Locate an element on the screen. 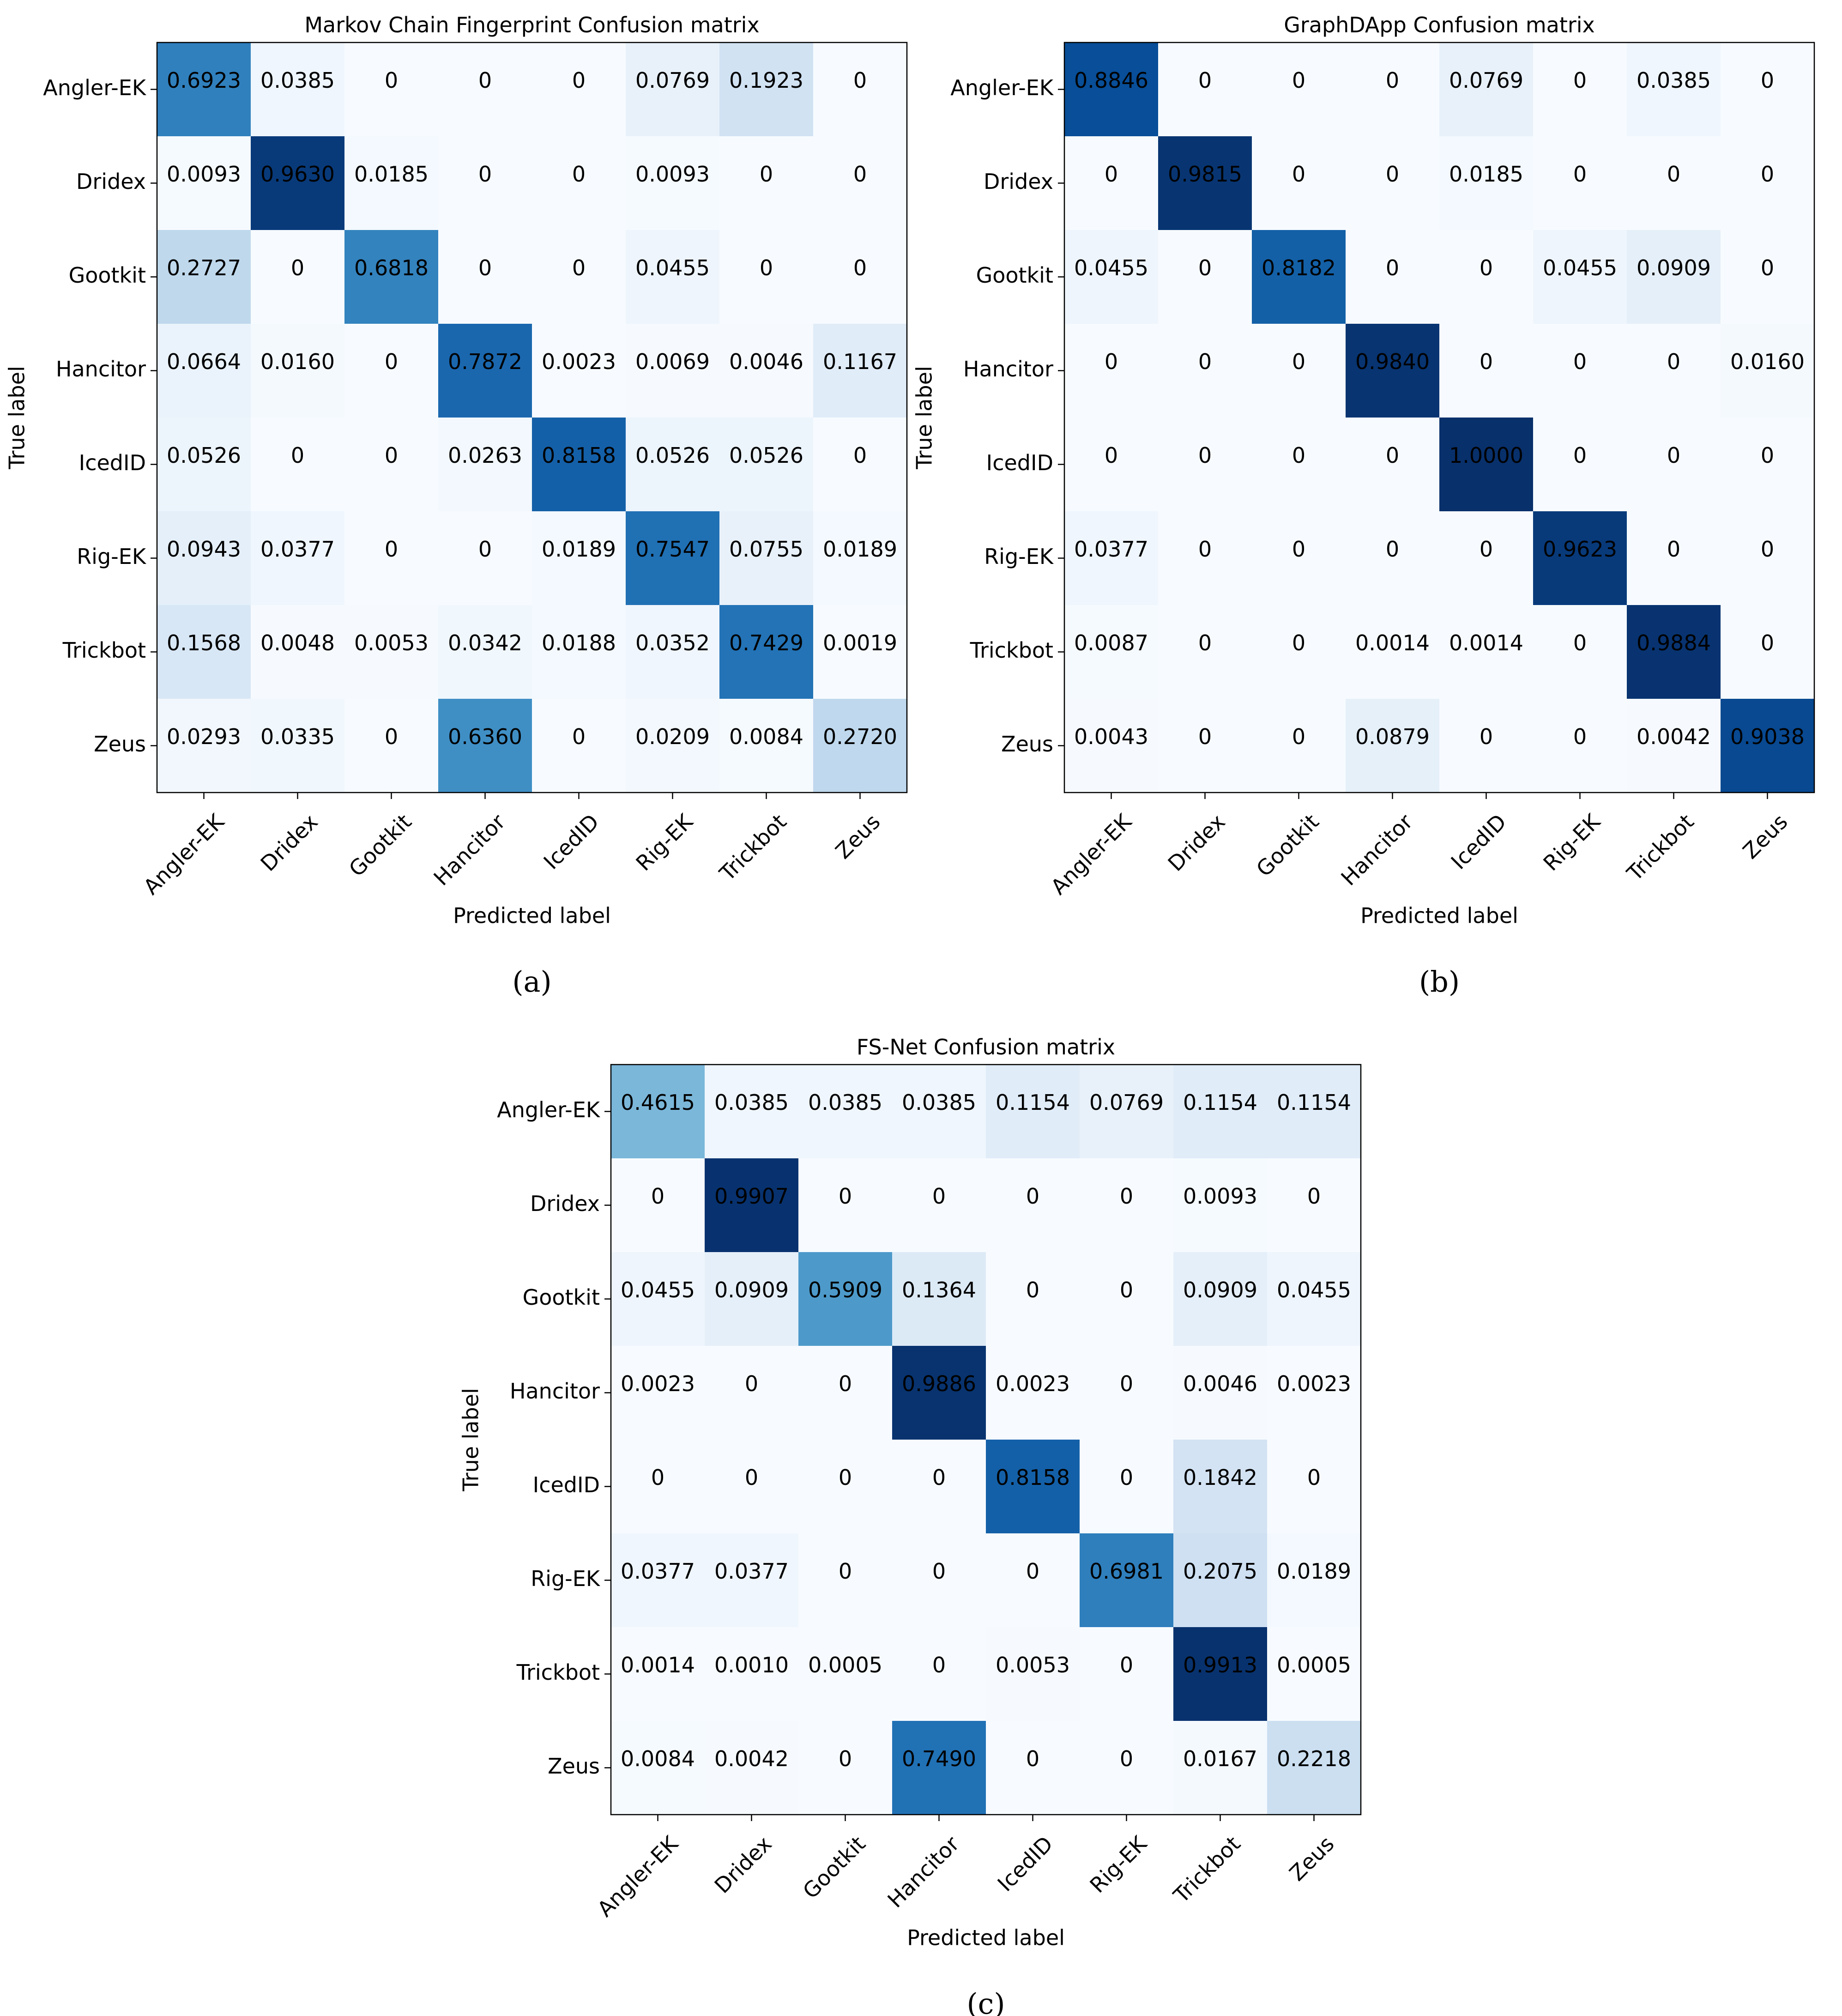 This screenshot has height=2016, width=1842. cell-value-label: 0.2218 is located at coordinates (1314, 1759).